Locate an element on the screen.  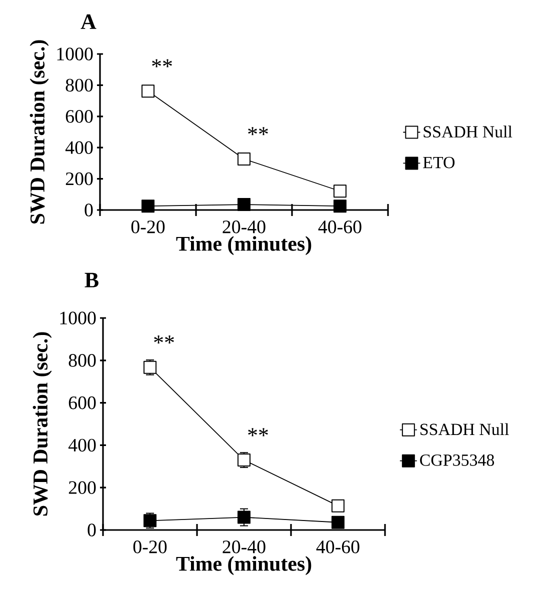
chart-title: B is located at coordinates (91, 280).